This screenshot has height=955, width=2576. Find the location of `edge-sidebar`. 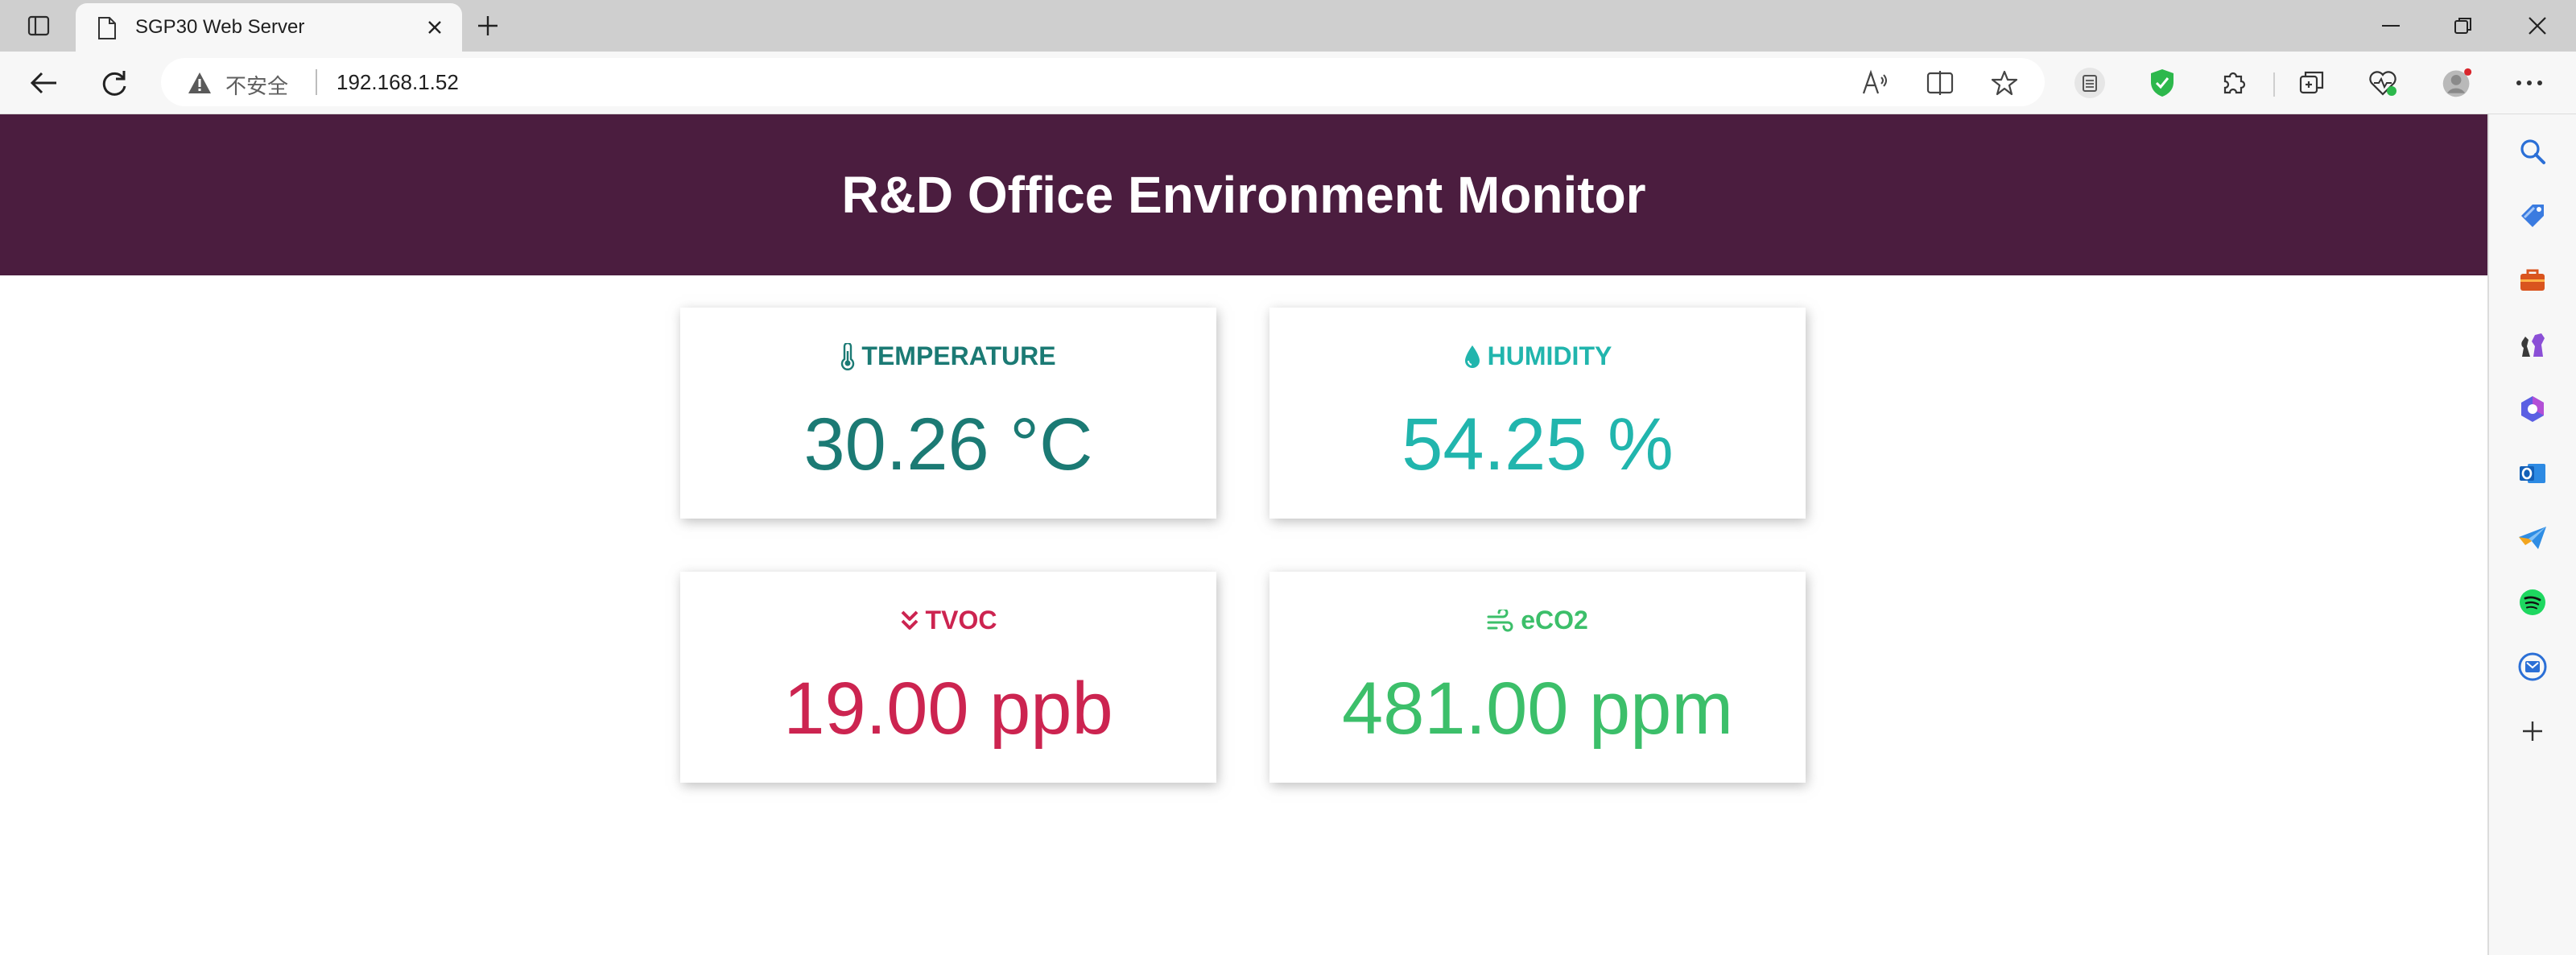

edge-sidebar is located at coordinates (2531, 534).